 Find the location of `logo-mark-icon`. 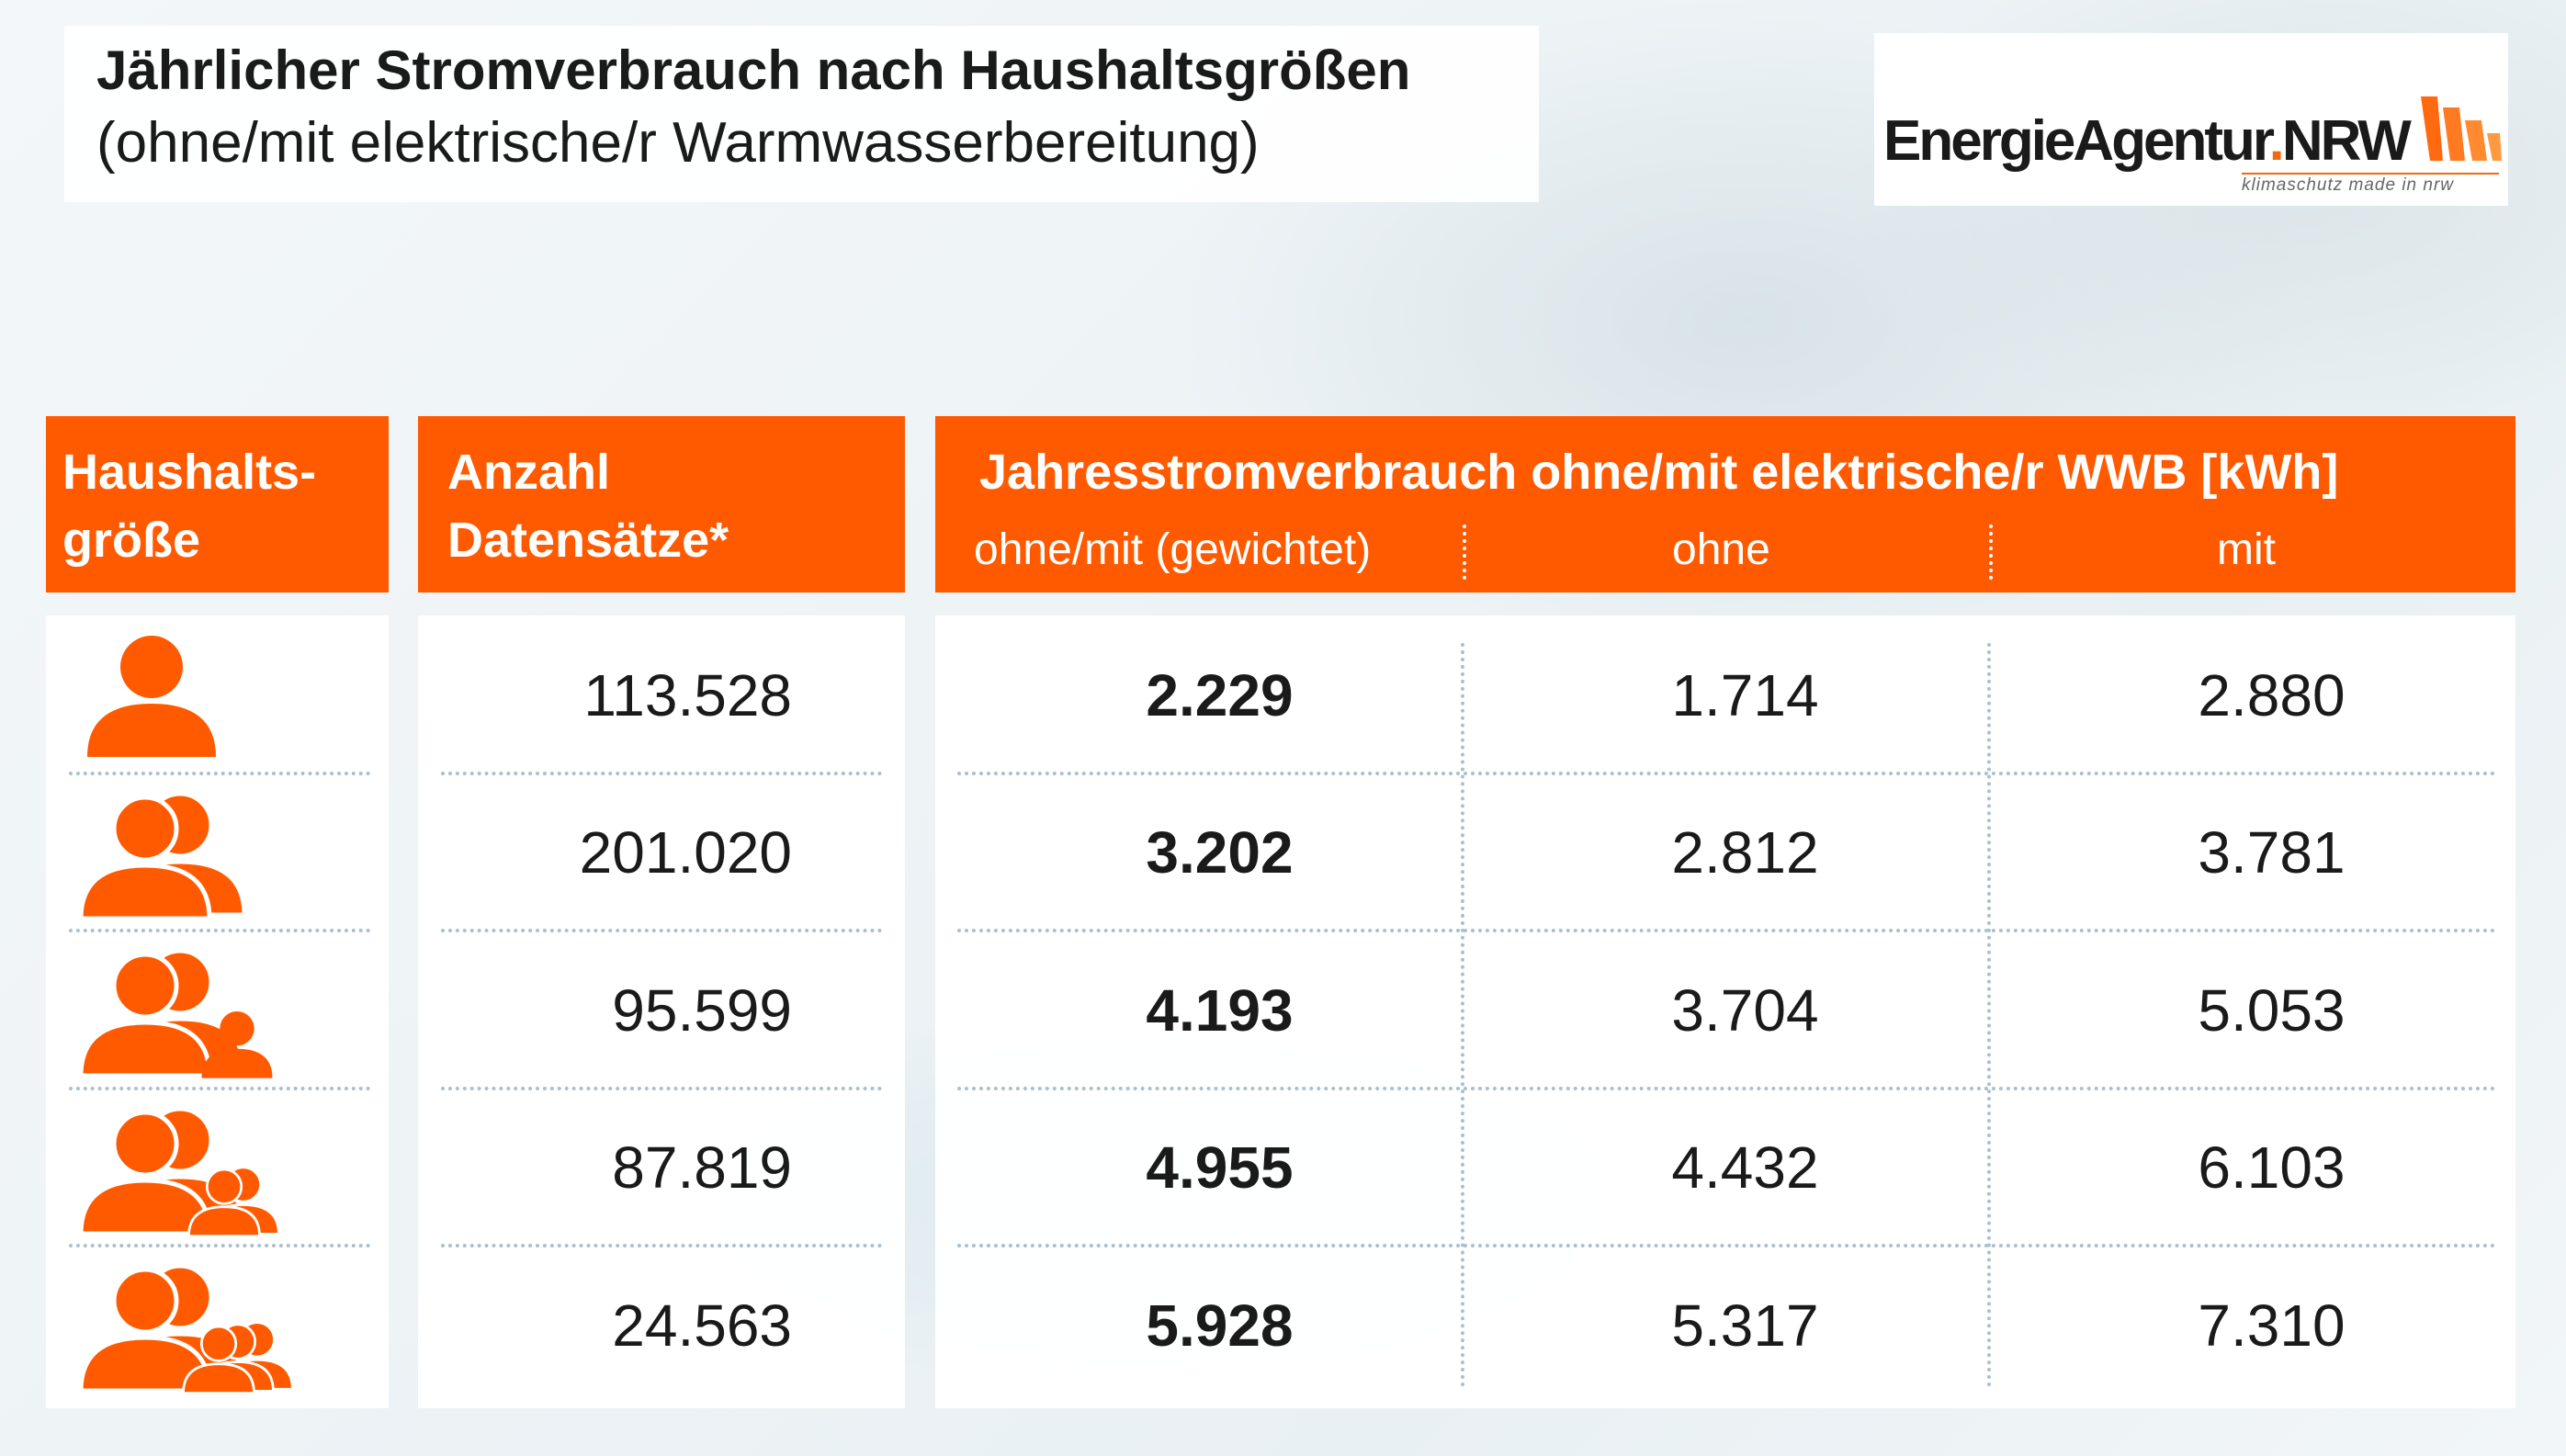

logo-mark-icon is located at coordinates (2461, 128).